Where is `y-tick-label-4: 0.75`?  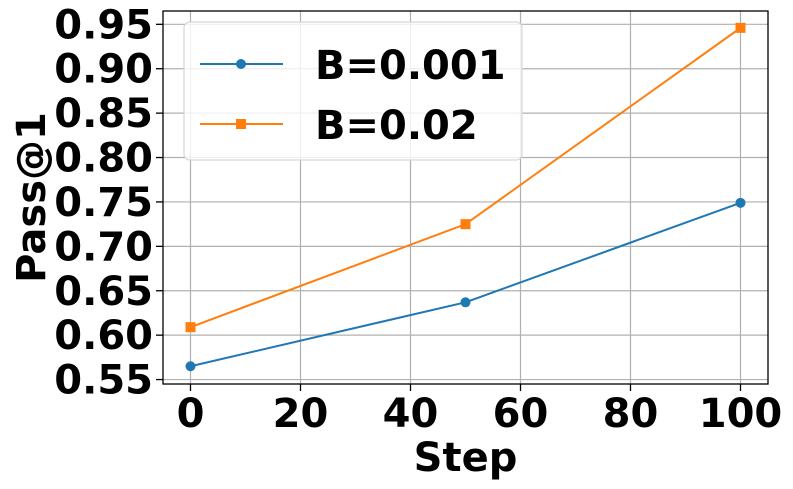
y-tick-label-4: 0.75 is located at coordinates (103, 203).